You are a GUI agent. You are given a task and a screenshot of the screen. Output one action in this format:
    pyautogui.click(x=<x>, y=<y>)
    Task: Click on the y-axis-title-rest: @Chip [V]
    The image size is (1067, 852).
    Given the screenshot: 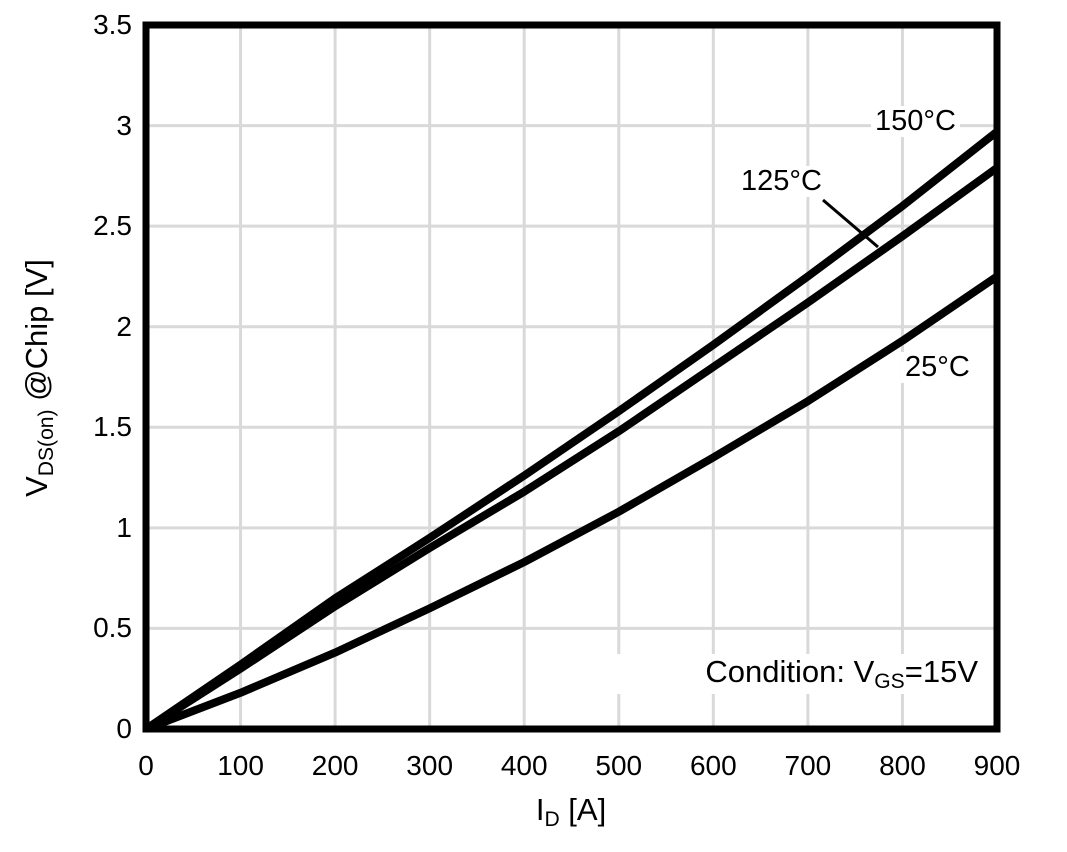 What is the action you would take?
    pyautogui.click(x=36, y=334)
    